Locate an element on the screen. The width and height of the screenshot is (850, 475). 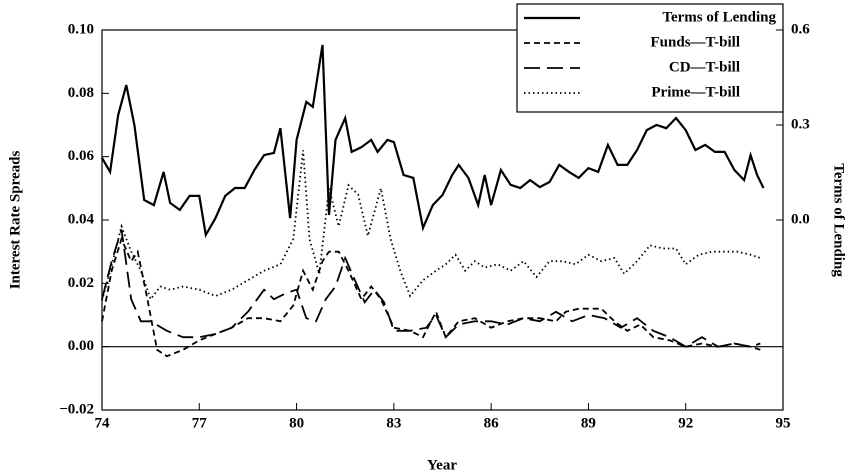
x-tick-label: 95 is located at coordinates (783, 423).